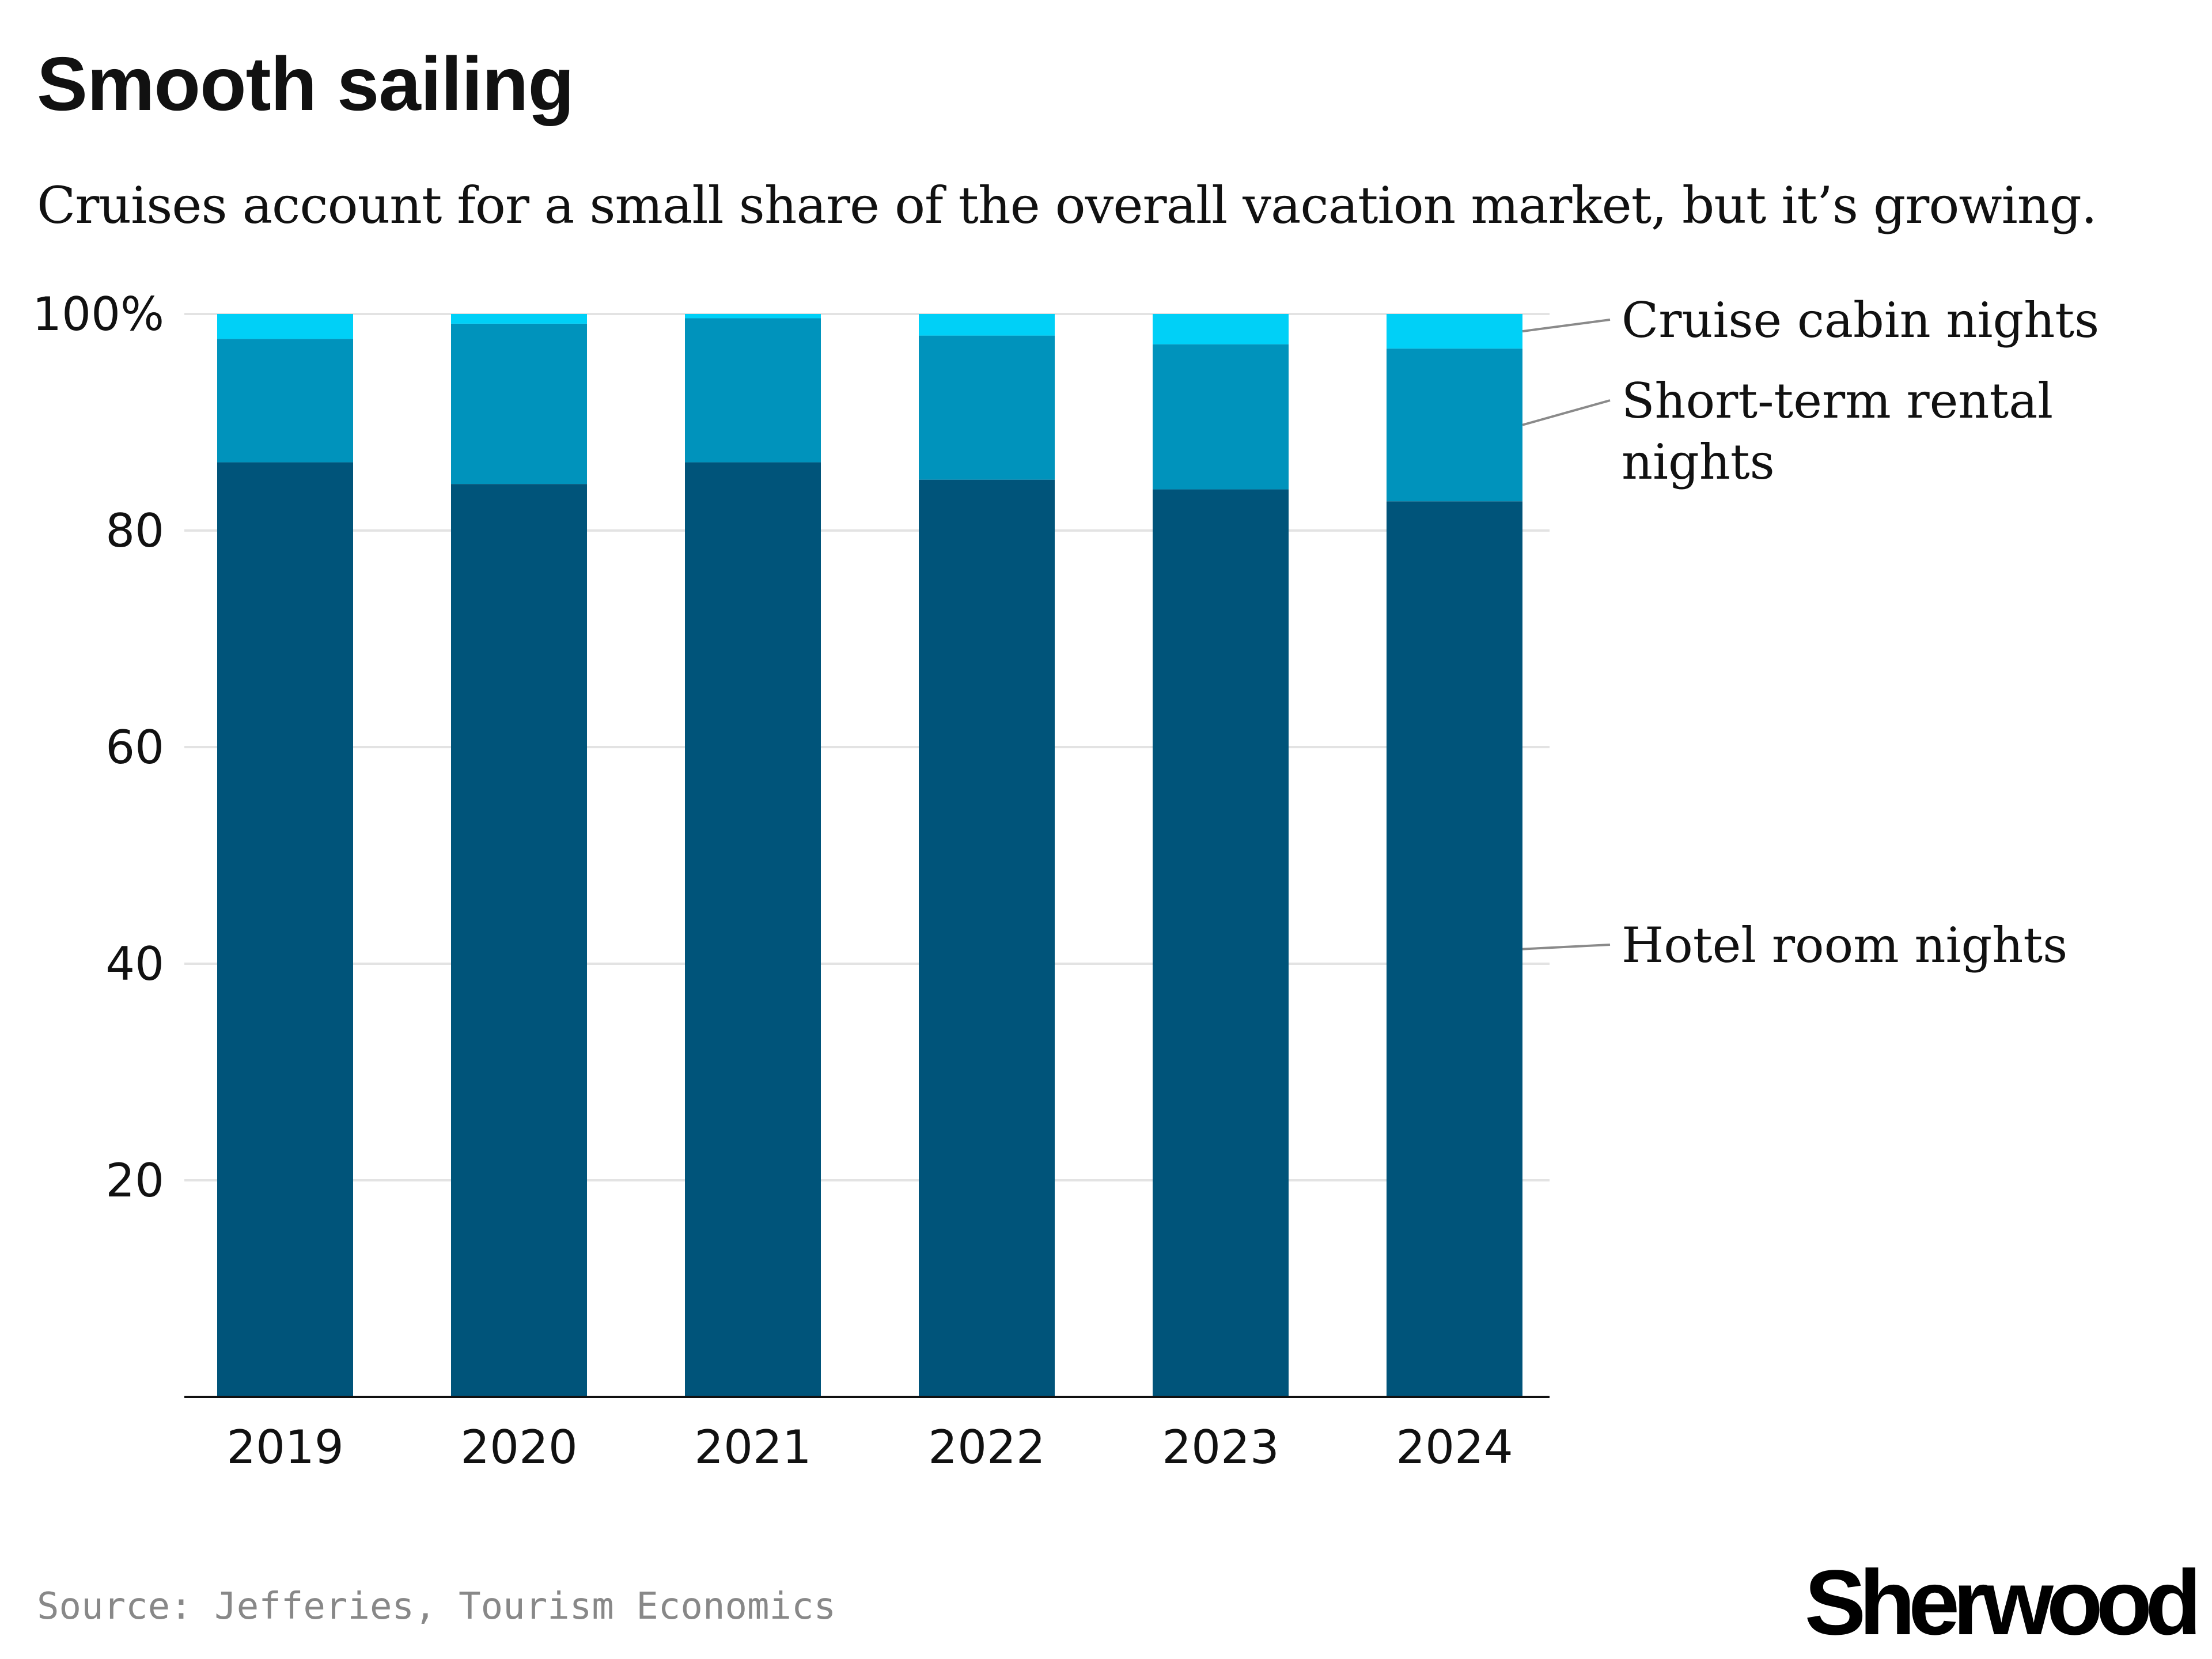  Describe the element at coordinates (1221, 417) in the screenshot. I see `bar-2023-short-term-rental-nights` at that location.